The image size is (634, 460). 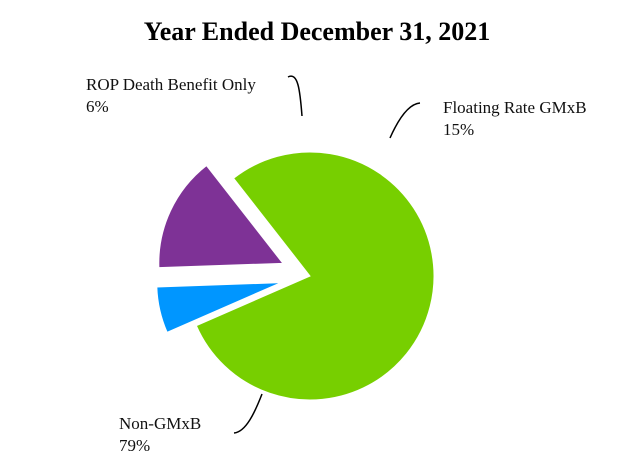 What do you see at coordinates (317, 31) in the screenshot?
I see `chart-title: Year Ended December 31, 2021` at bounding box center [317, 31].